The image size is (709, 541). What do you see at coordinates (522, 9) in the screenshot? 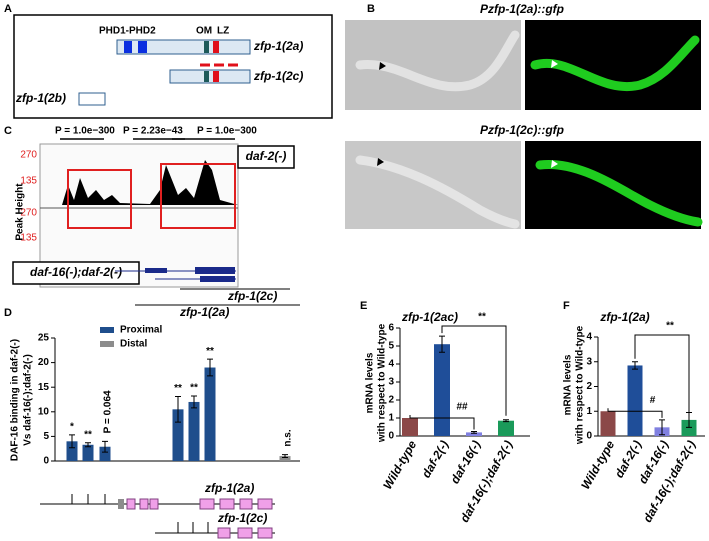
I see `image-title: Pzfp-1(2a)::gfp` at bounding box center [522, 9].